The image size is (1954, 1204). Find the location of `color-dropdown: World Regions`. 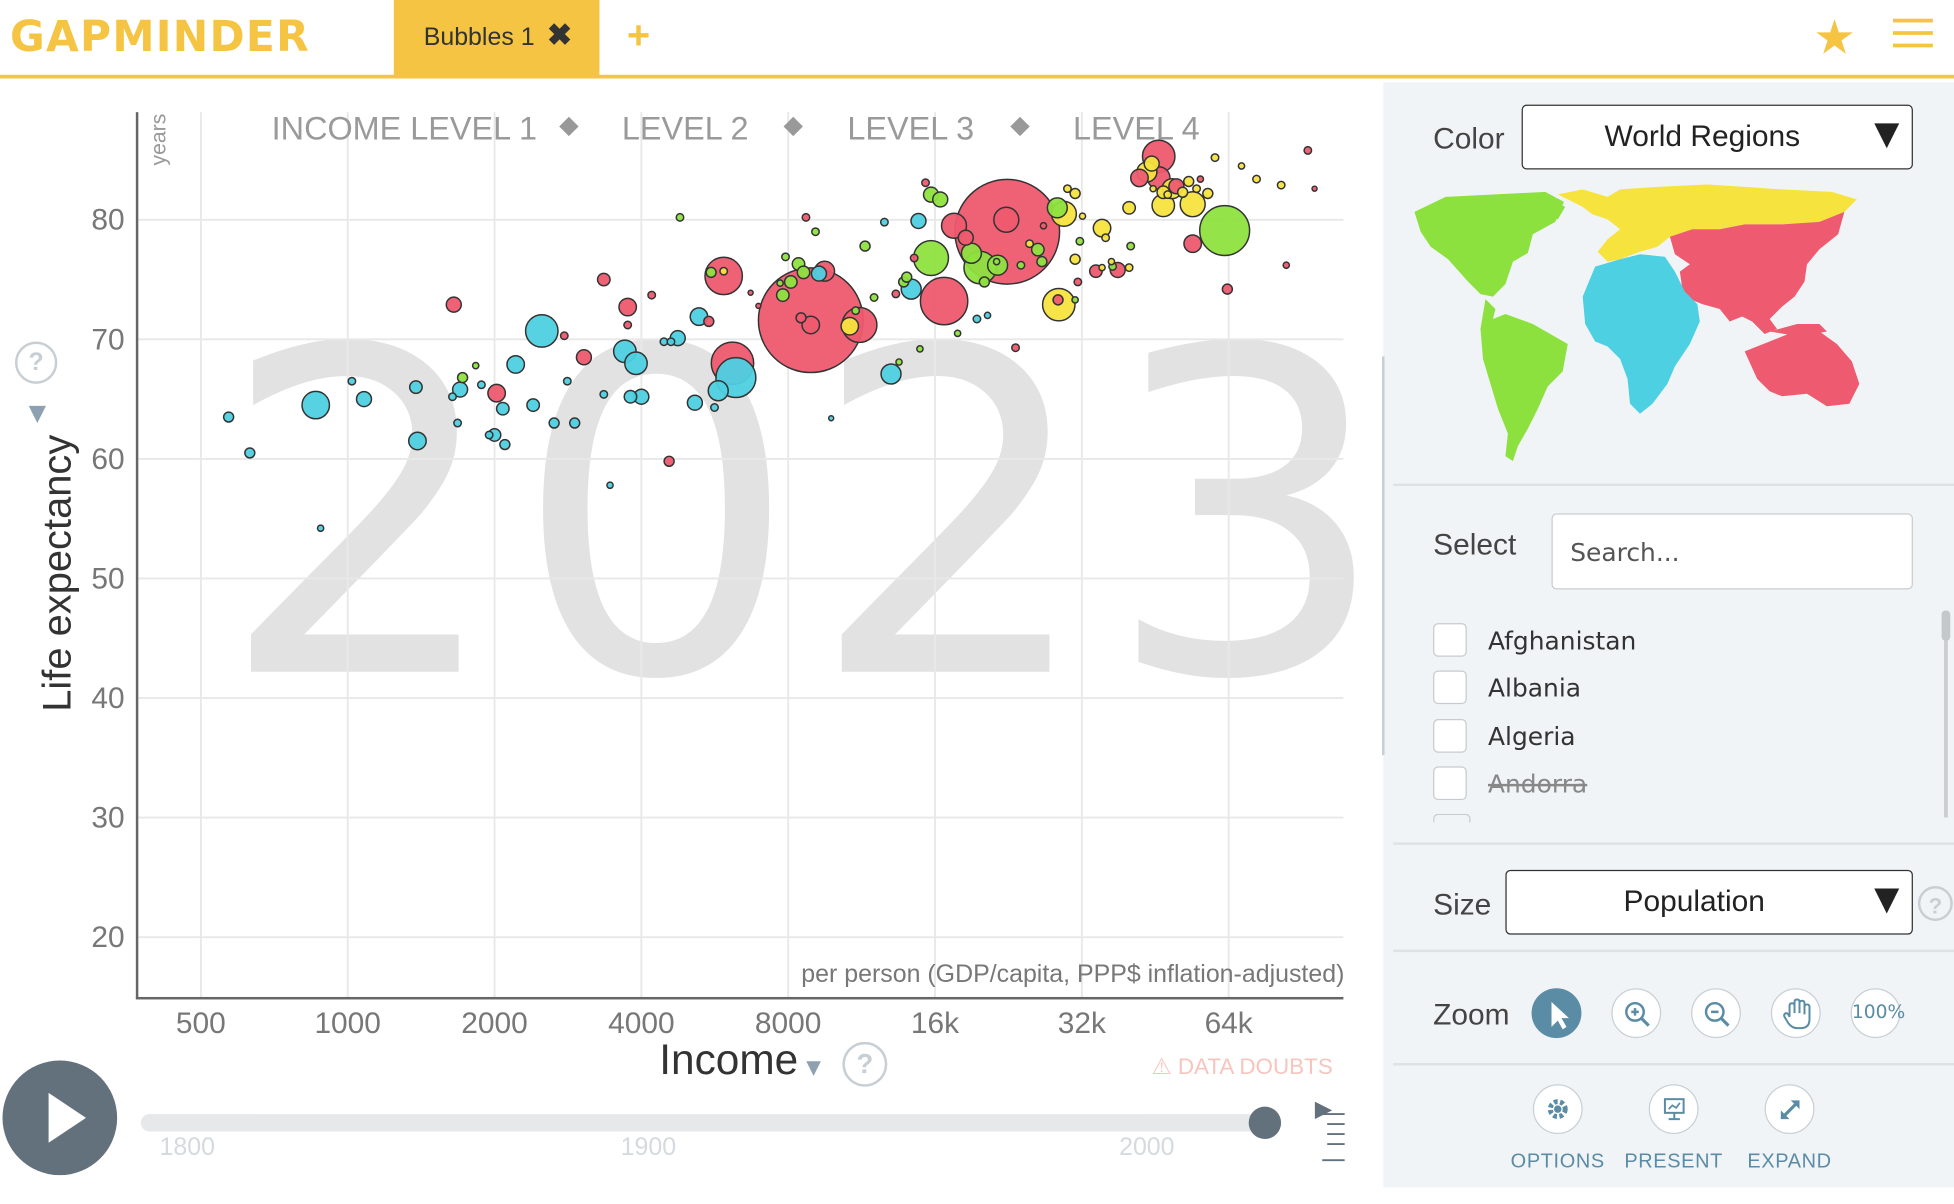

color-dropdown: World Regions is located at coordinates (1717, 137).